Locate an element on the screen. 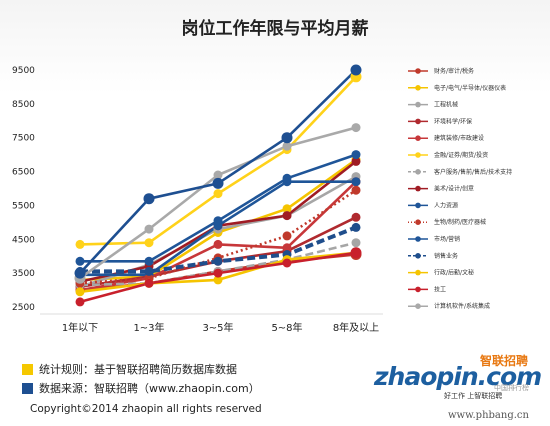 This screenshot has width=550, height=426. yellow-square-icon is located at coordinates (27, 369).